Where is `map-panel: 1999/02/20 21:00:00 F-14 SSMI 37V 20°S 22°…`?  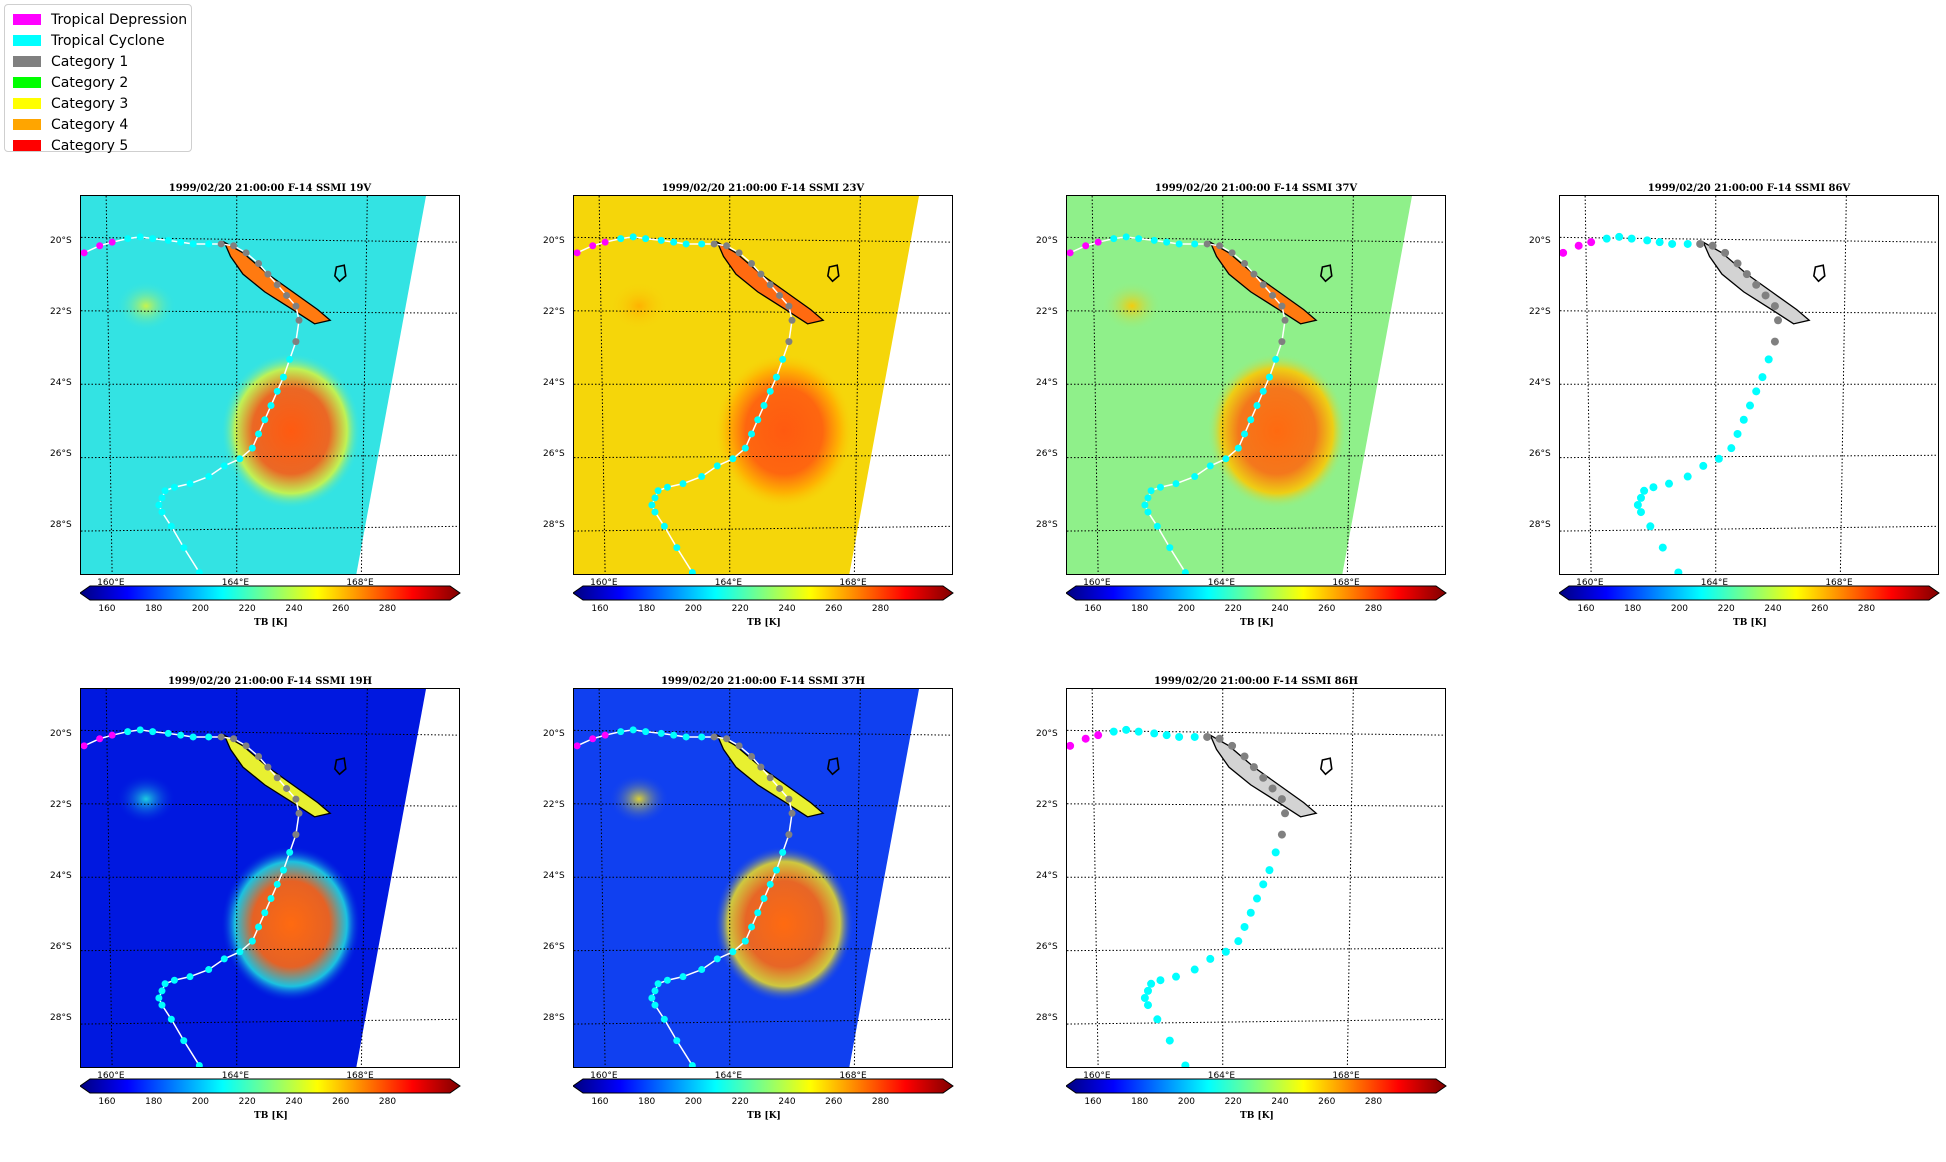
map-panel: 1999/02/20 21:00:00 F-14 SSMI 37V 20°S 22°… is located at coordinates (1261, 420).